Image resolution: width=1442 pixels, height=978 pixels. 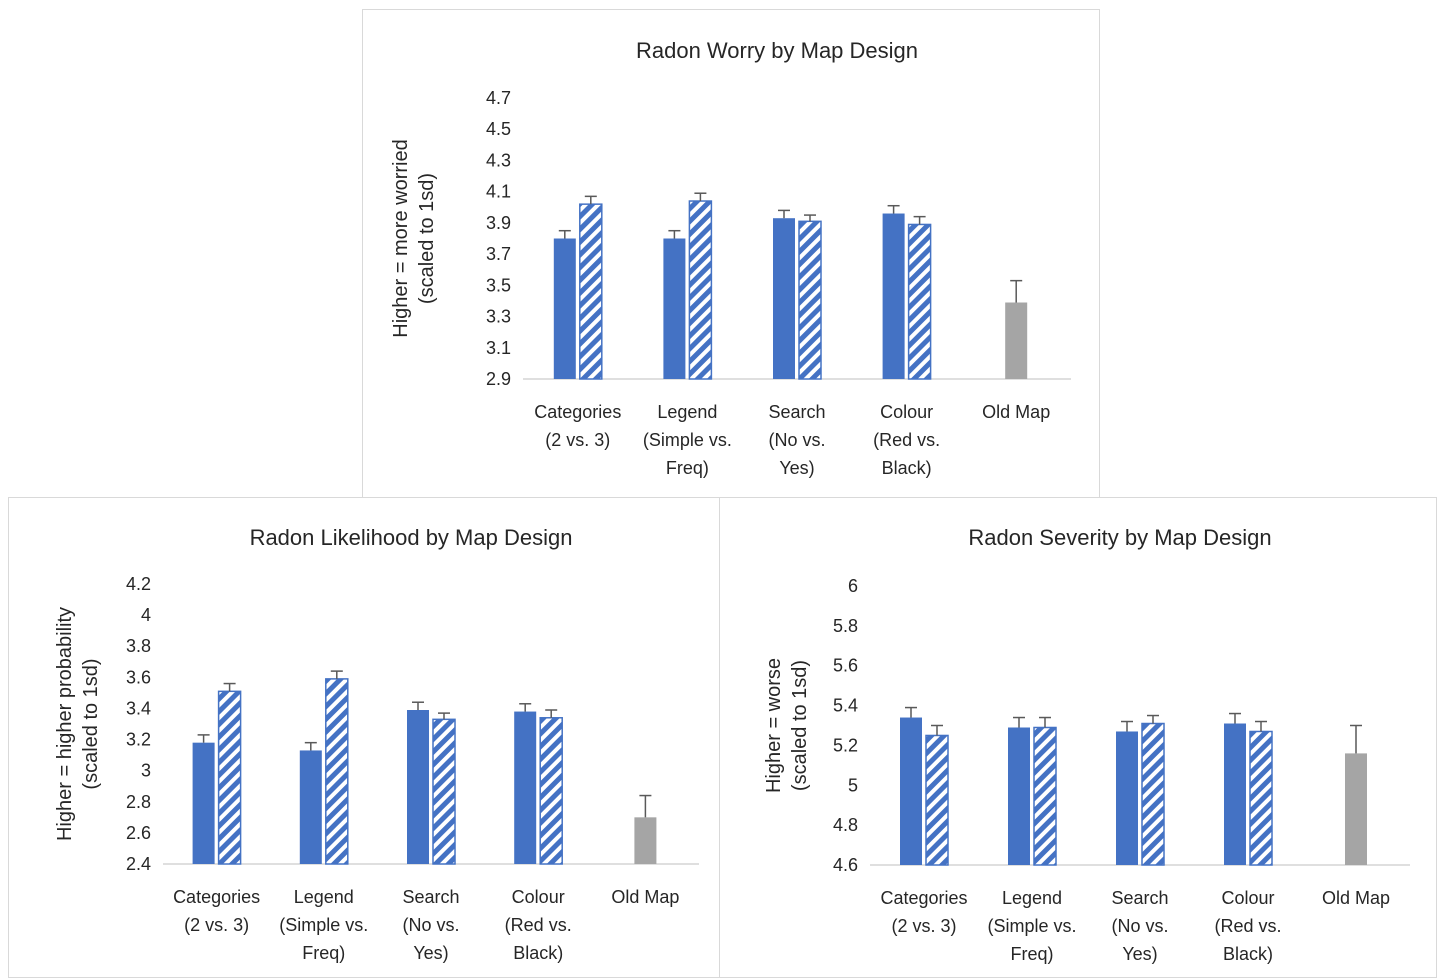 What do you see at coordinates (411, 537) in the screenshot?
I see `chart-title: Radon Likelihood by Map Design` at bounding box center [411, 537].